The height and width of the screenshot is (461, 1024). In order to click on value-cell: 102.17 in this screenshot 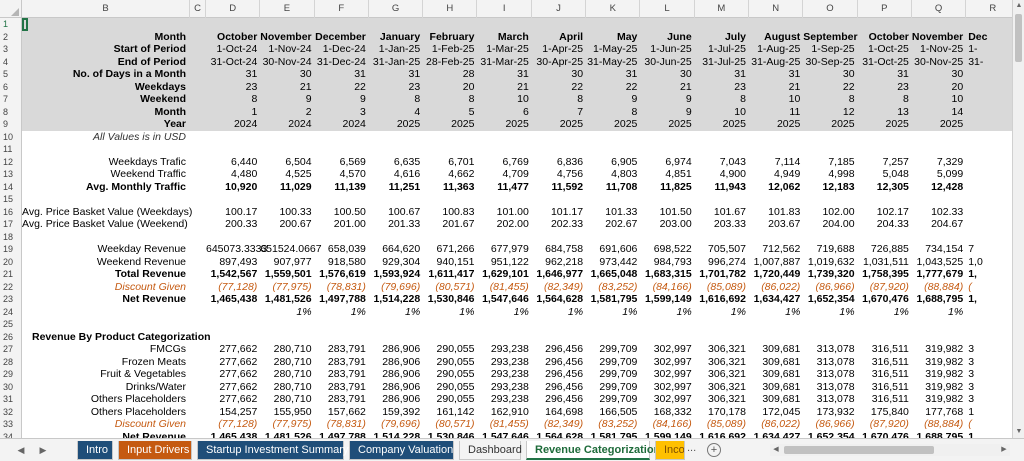, I will do `click(892, 211)`.